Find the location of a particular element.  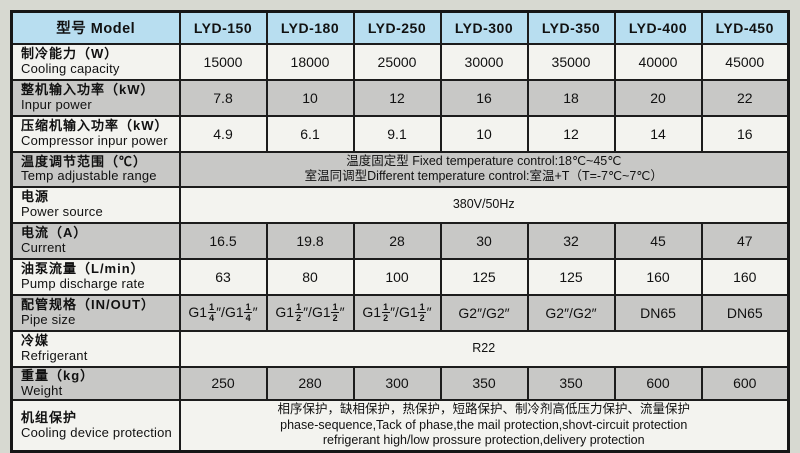

spec-span-line: R22 is located at coordinates (484, 347).